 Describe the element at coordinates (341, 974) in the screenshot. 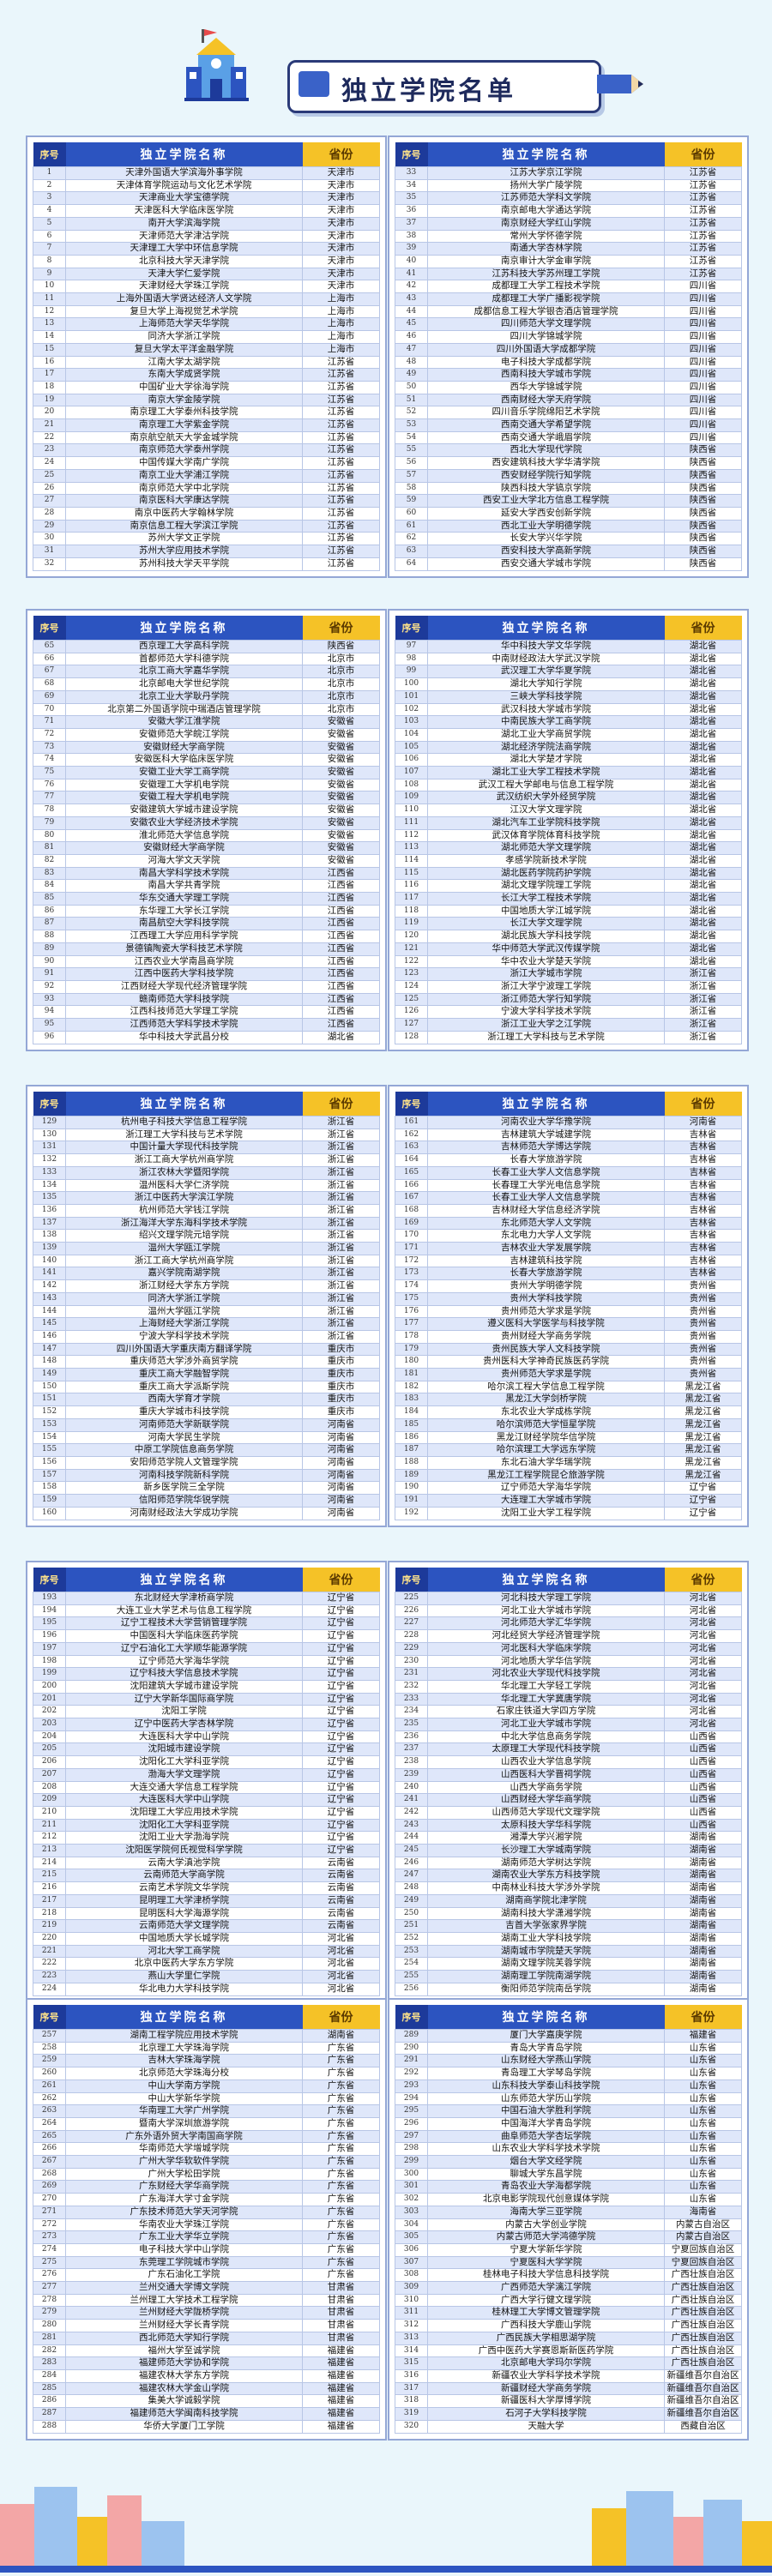

I see `province-name: 江西省` at that location.